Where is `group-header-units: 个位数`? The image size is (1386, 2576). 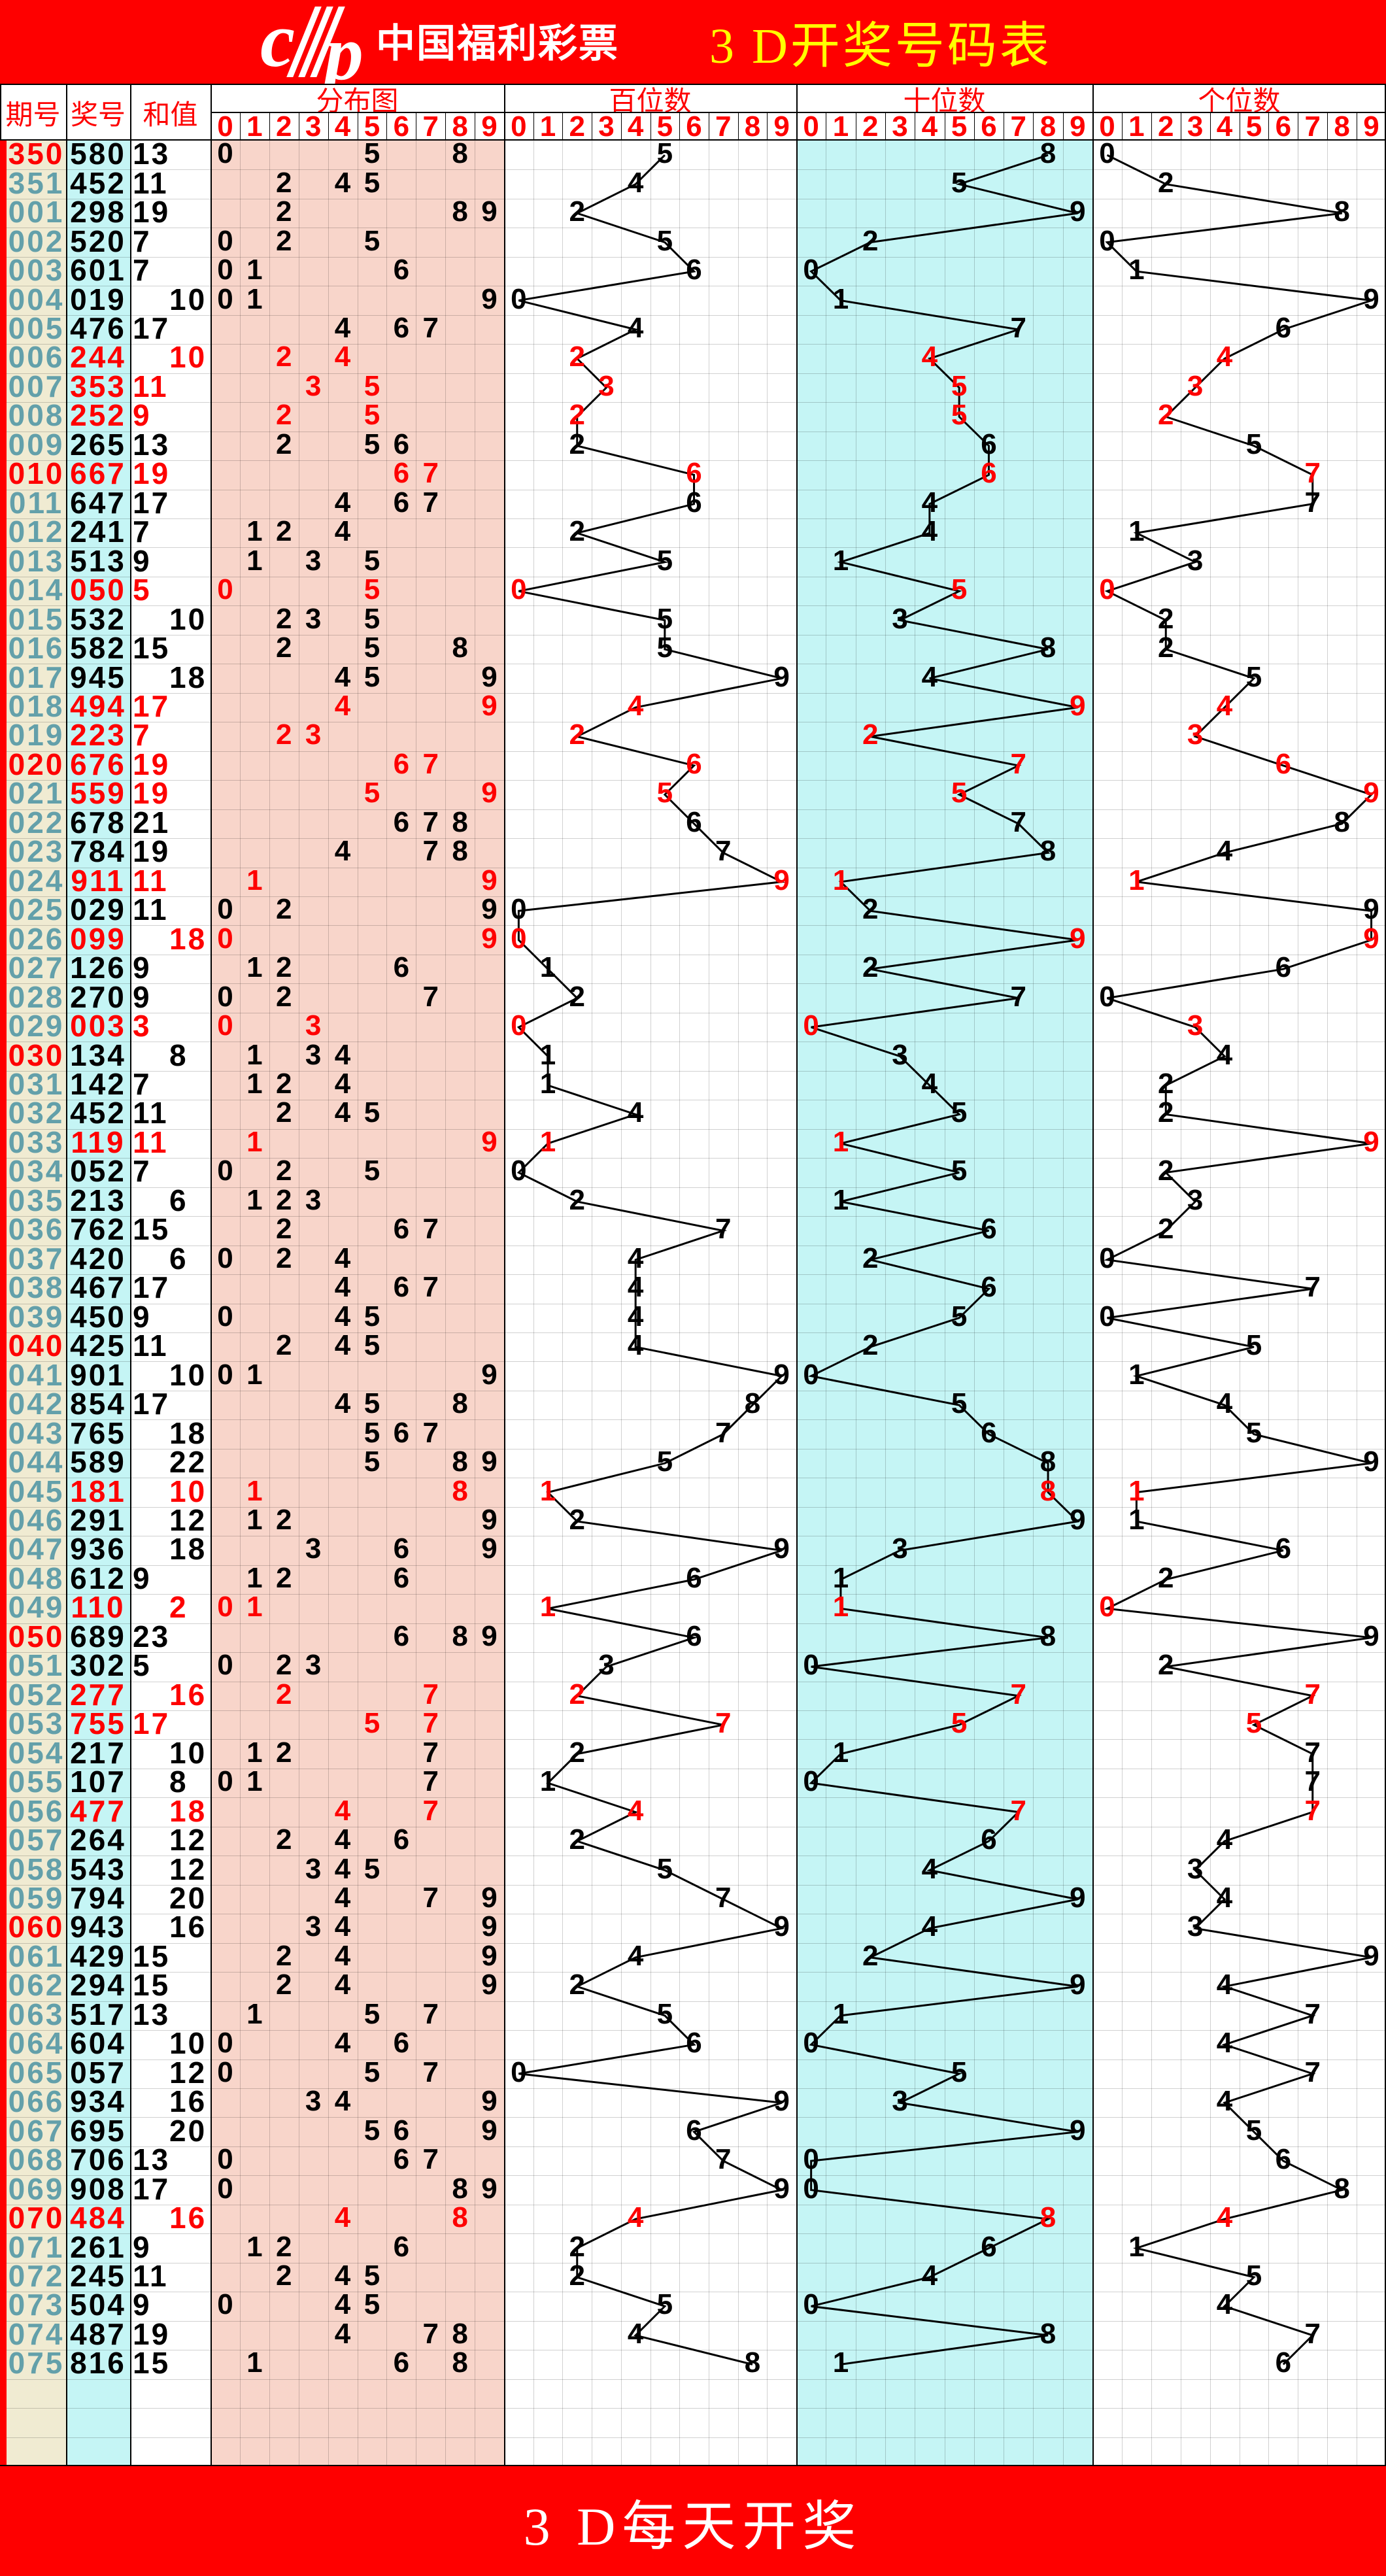
group-header-units: 个位数 is located at coordinates (1239, 101).